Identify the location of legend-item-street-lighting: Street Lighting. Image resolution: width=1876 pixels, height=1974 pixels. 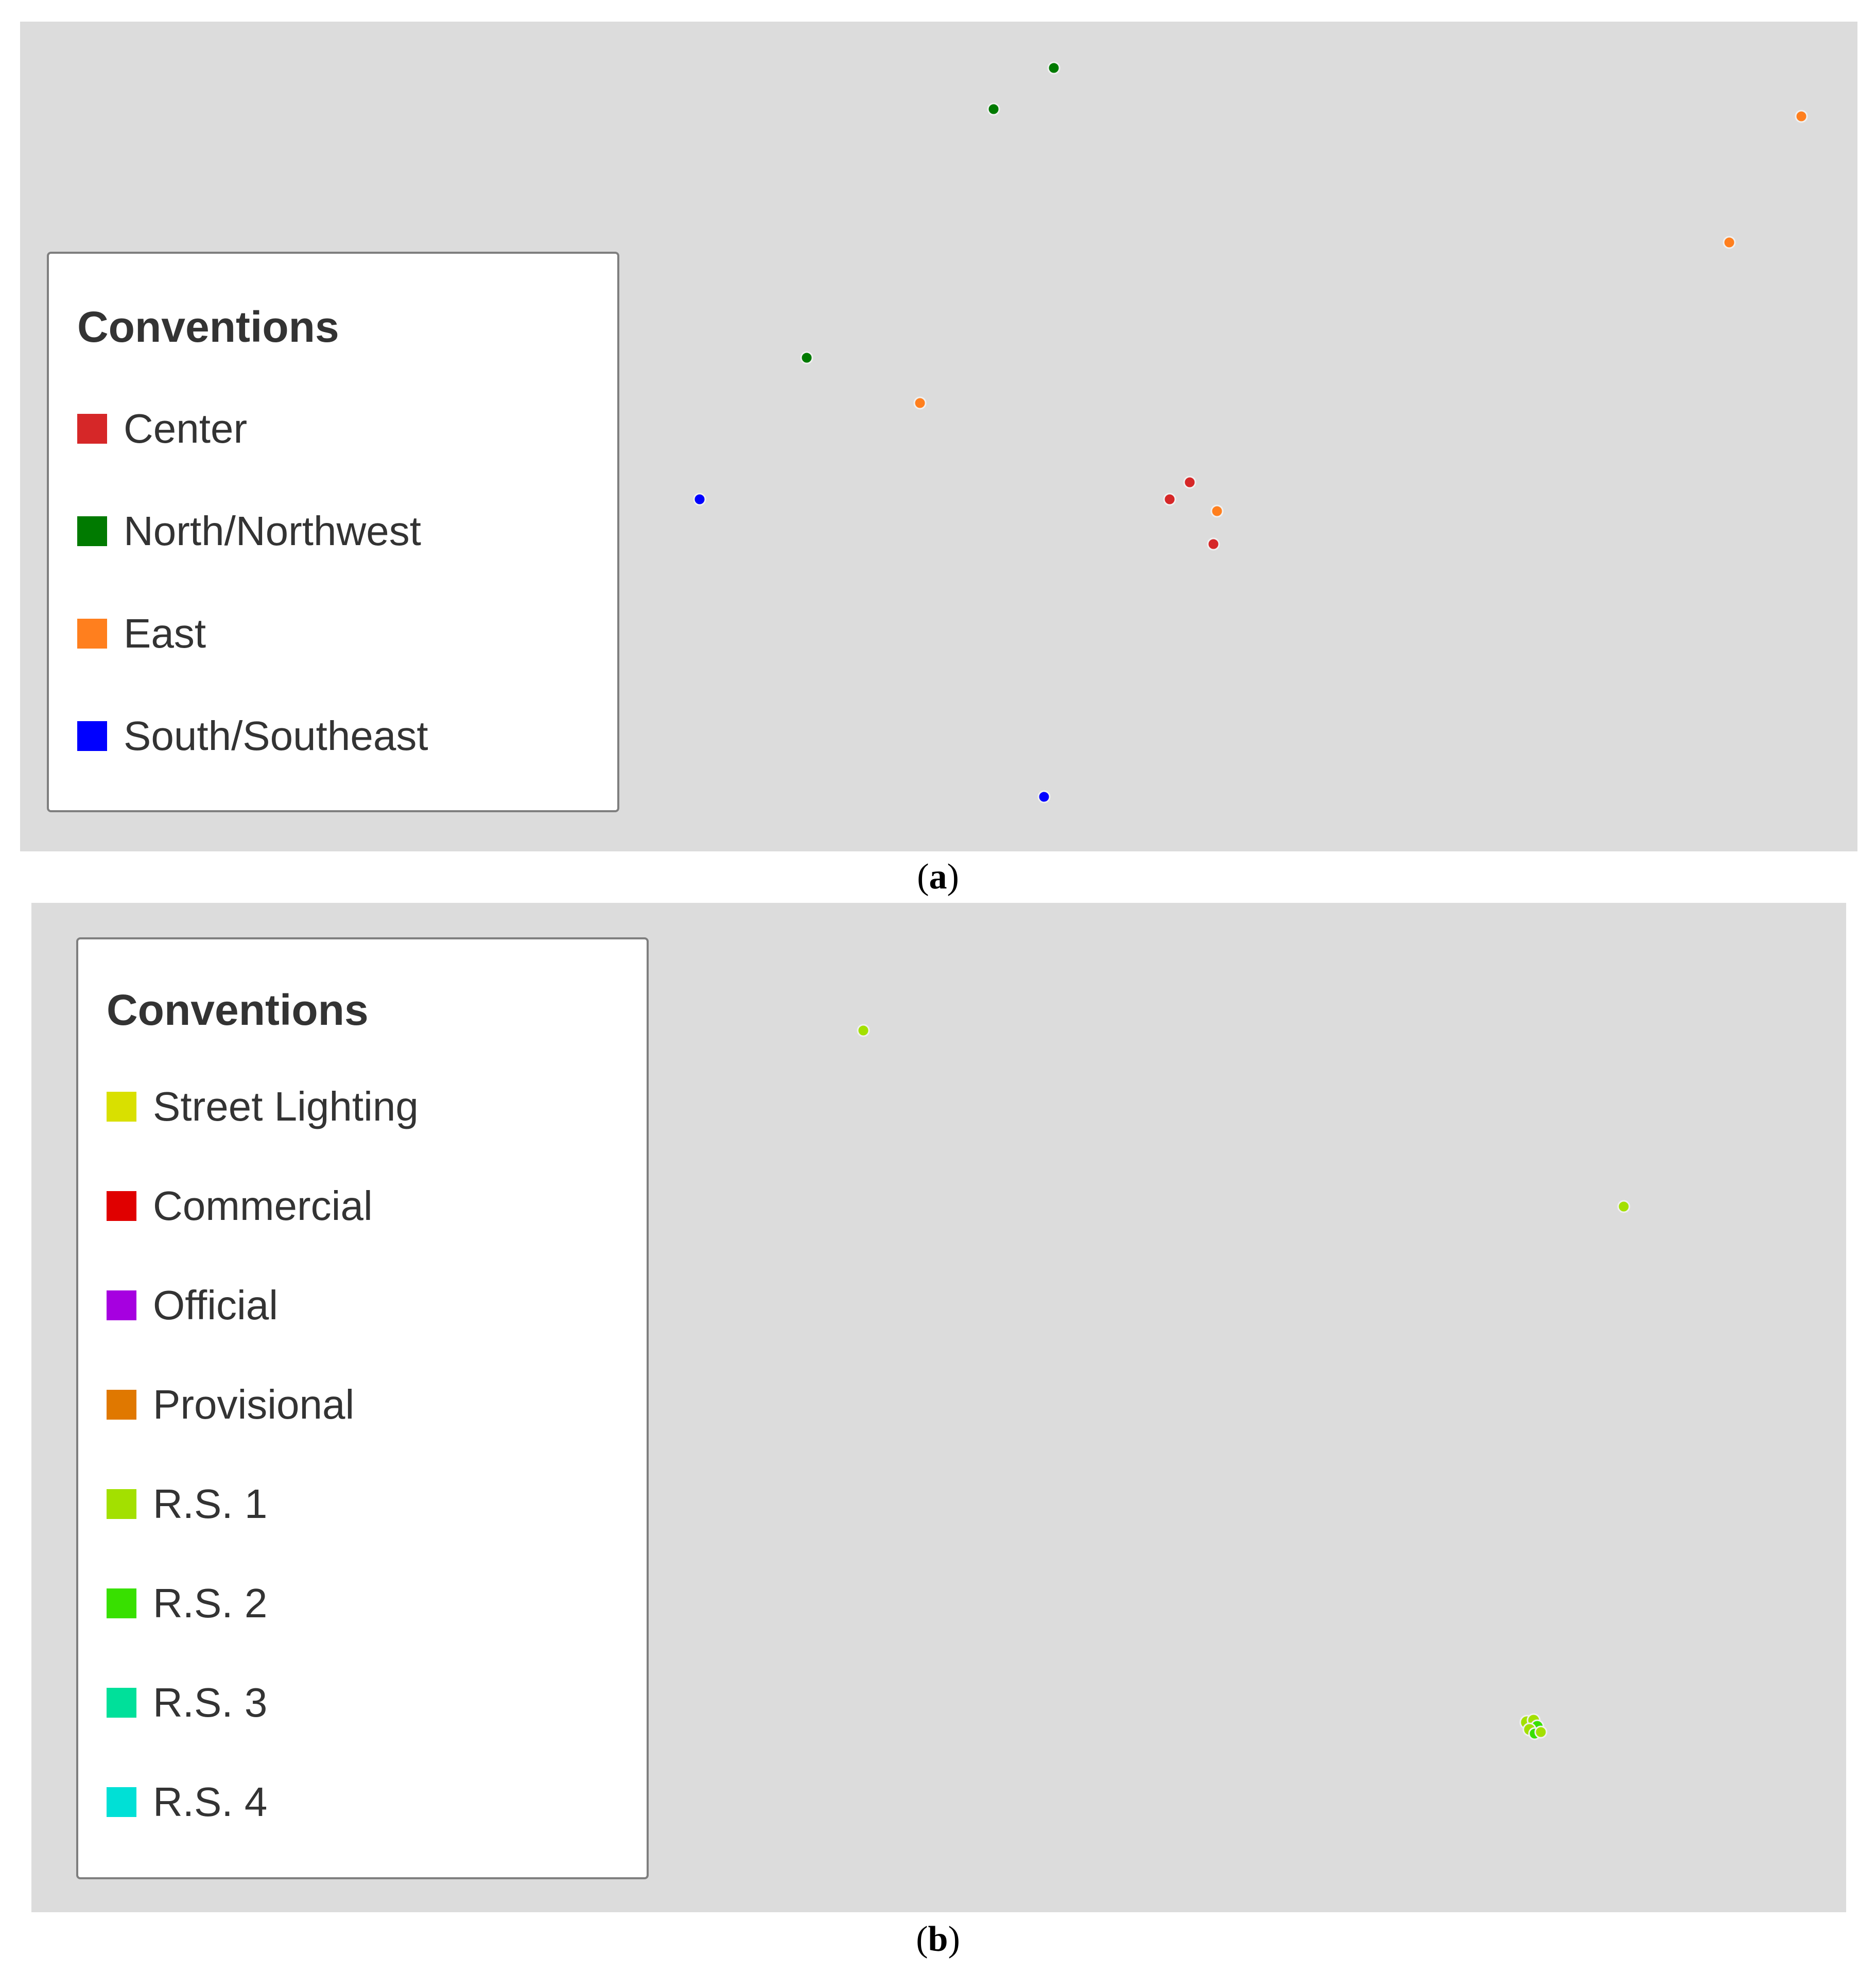
(263, 1107).